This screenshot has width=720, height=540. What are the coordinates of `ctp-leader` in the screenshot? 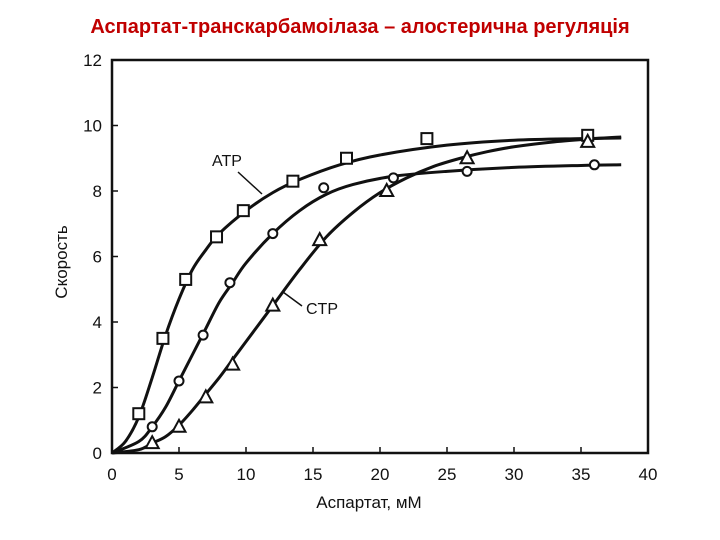 It's located at (292, 299).